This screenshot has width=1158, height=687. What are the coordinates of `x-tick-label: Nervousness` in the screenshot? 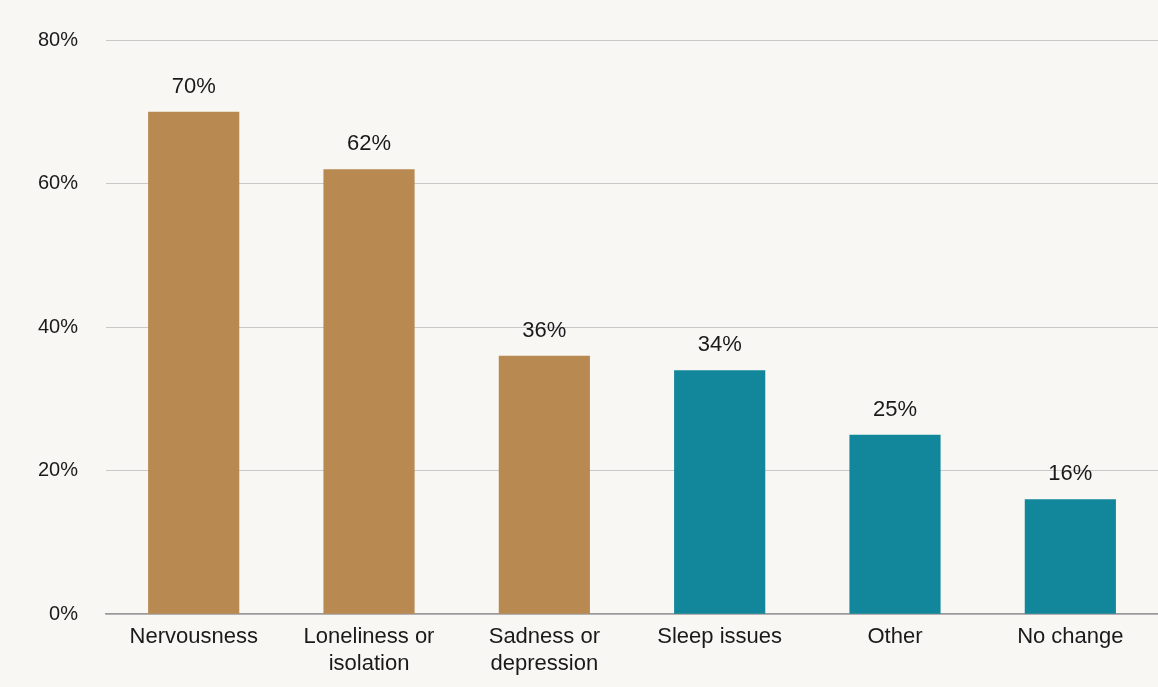 It's located at (193, 636).